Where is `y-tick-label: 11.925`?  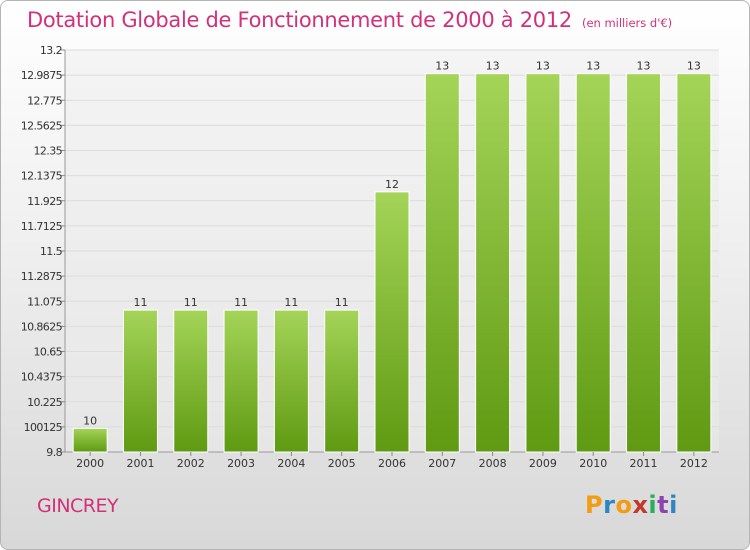 y-tick-label: 11.925 is located at coordinates (44, 201).